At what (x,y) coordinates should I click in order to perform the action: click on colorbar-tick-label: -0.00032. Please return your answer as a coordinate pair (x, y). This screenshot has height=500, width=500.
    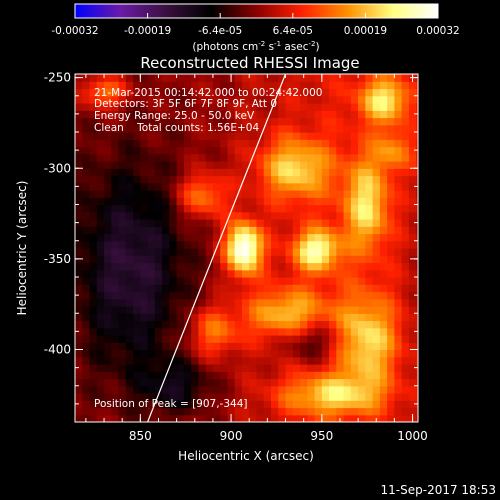
    Looking at the image, I should click on (74, 31).